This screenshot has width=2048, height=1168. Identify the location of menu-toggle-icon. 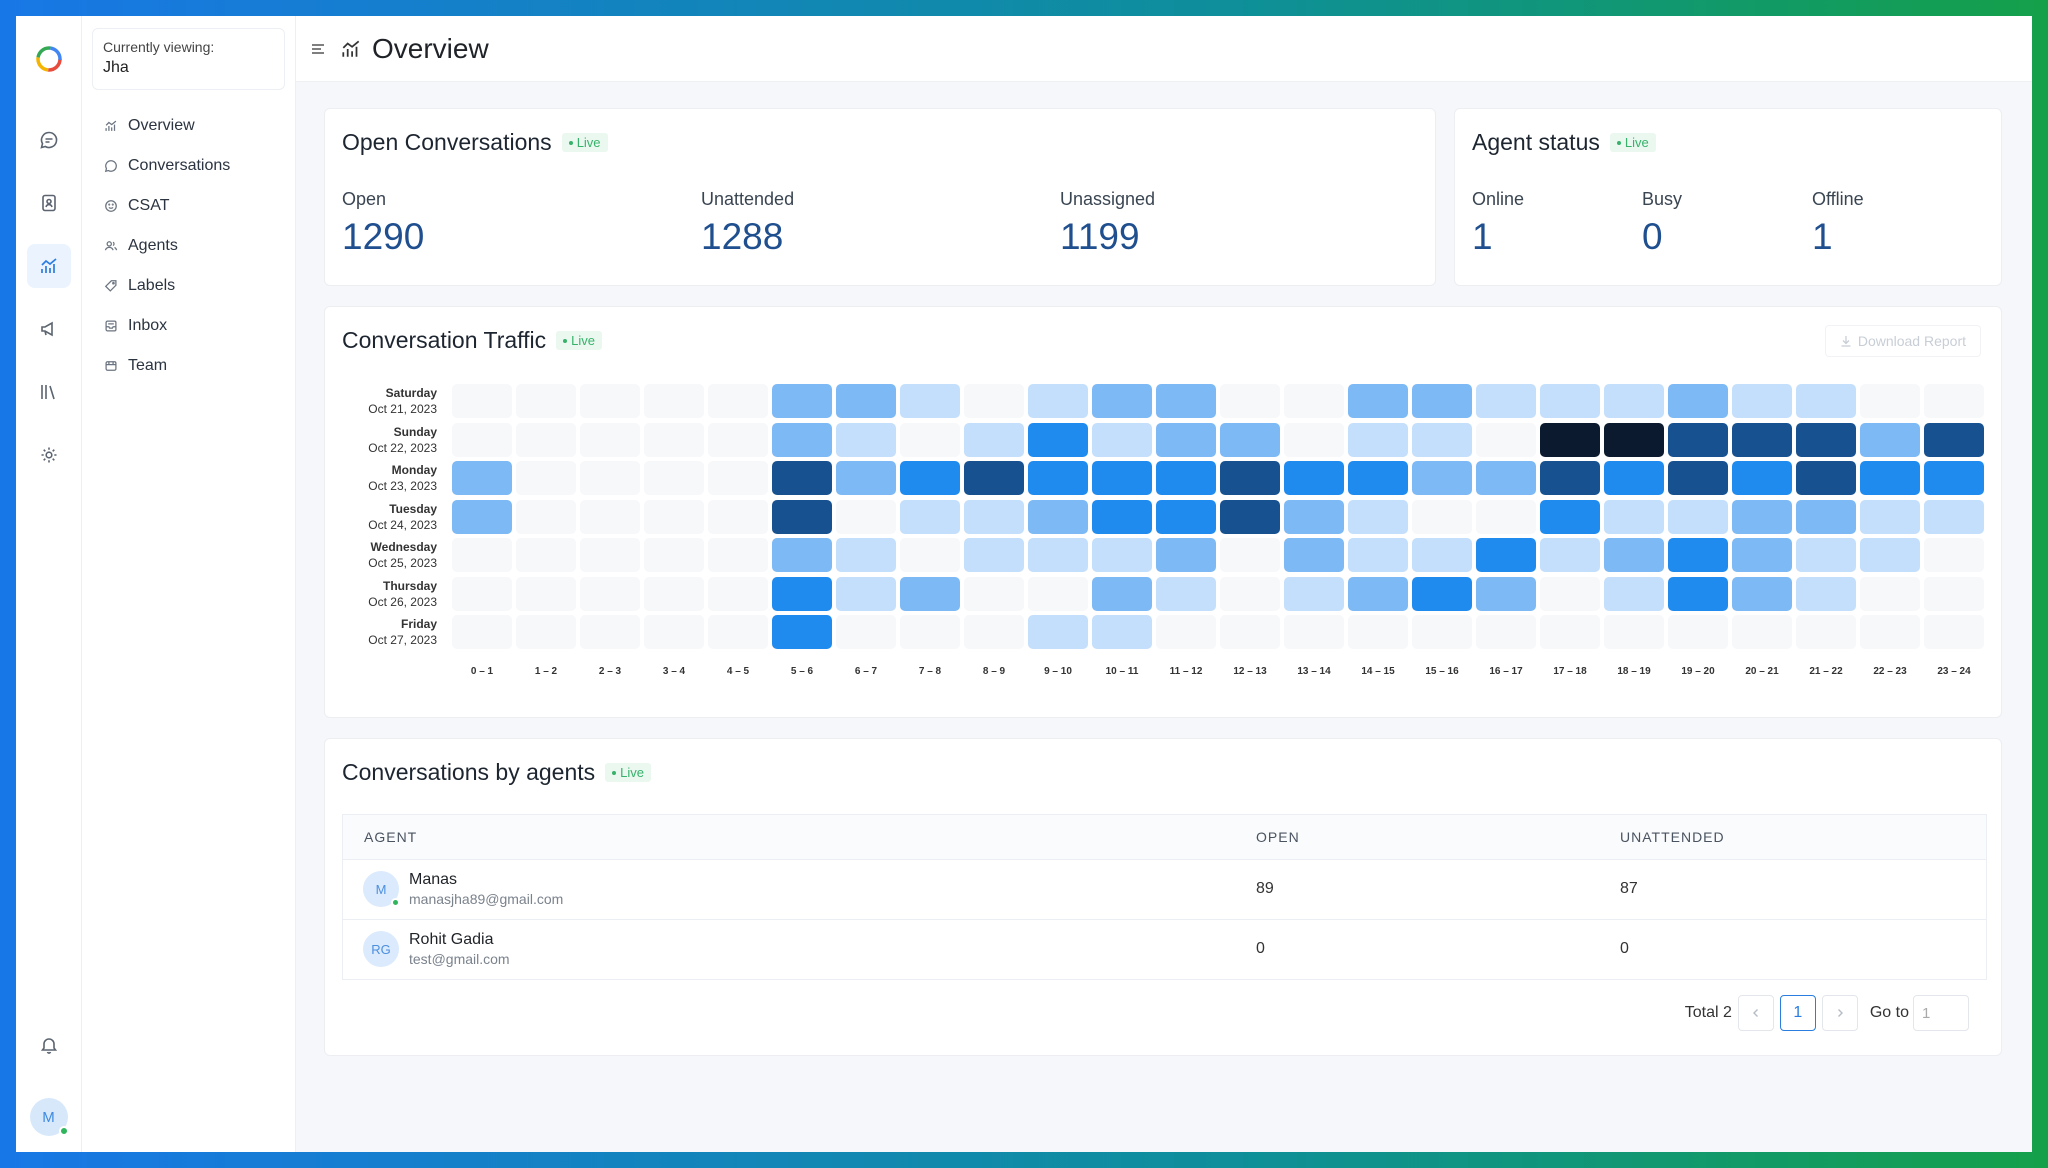
(318, 49).